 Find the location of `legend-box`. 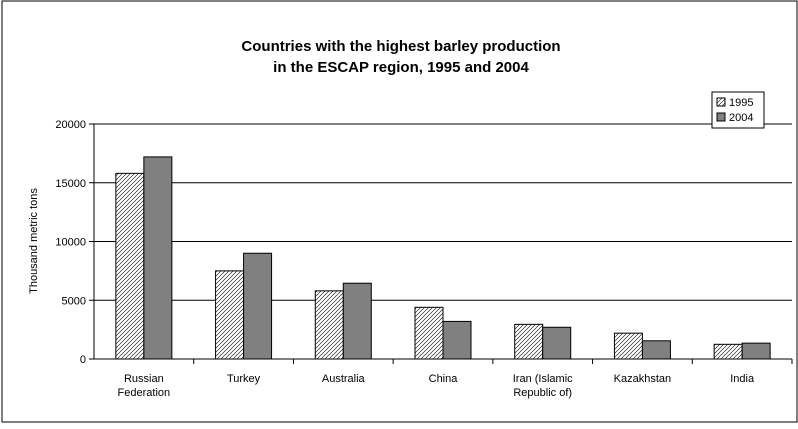

legend-box is located at coordinates (738, 110).